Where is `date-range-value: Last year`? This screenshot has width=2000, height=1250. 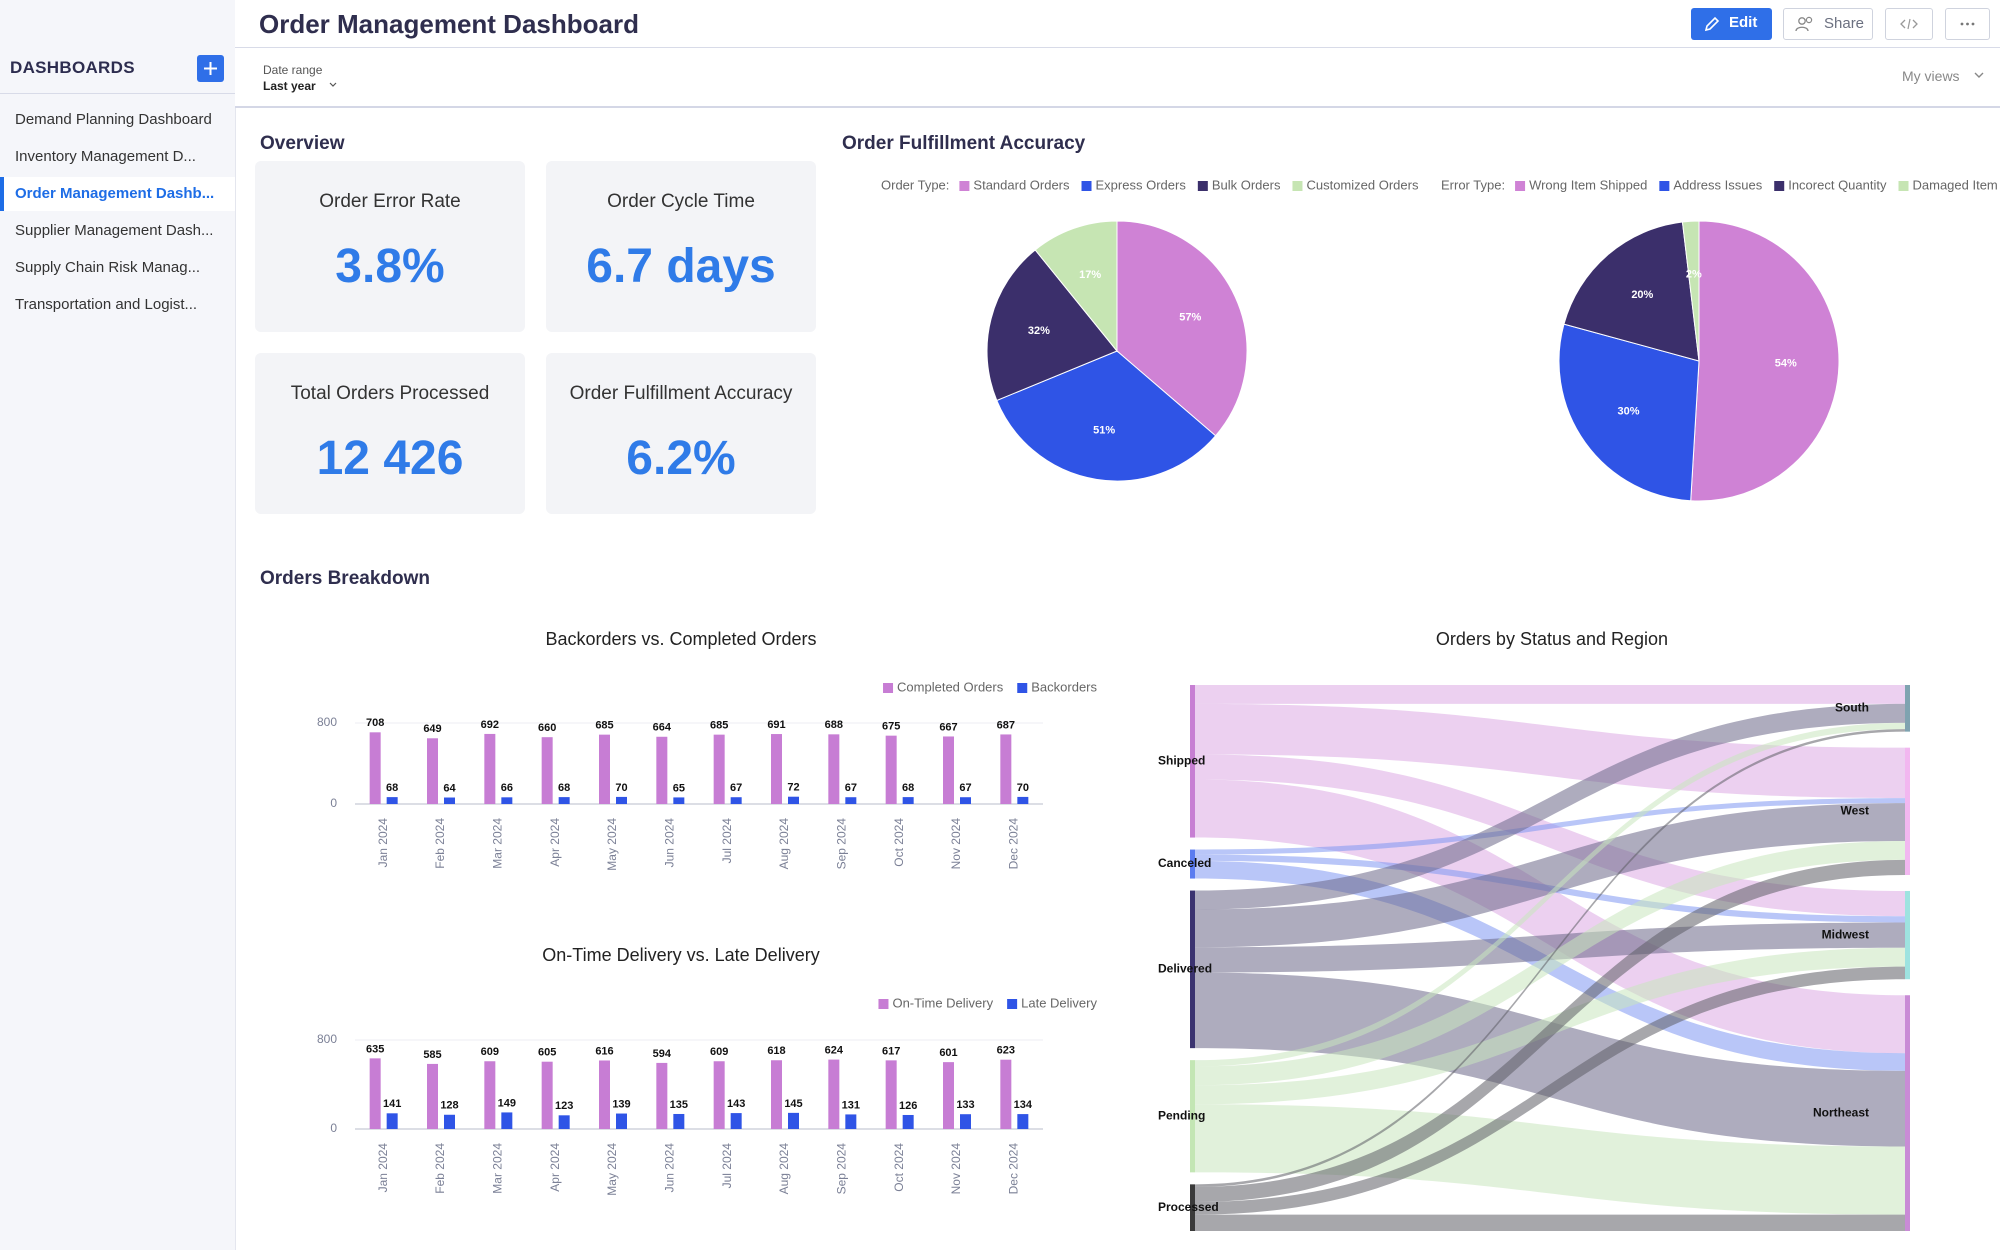
date-range-value: Last year is located at coordinates (289, 86).